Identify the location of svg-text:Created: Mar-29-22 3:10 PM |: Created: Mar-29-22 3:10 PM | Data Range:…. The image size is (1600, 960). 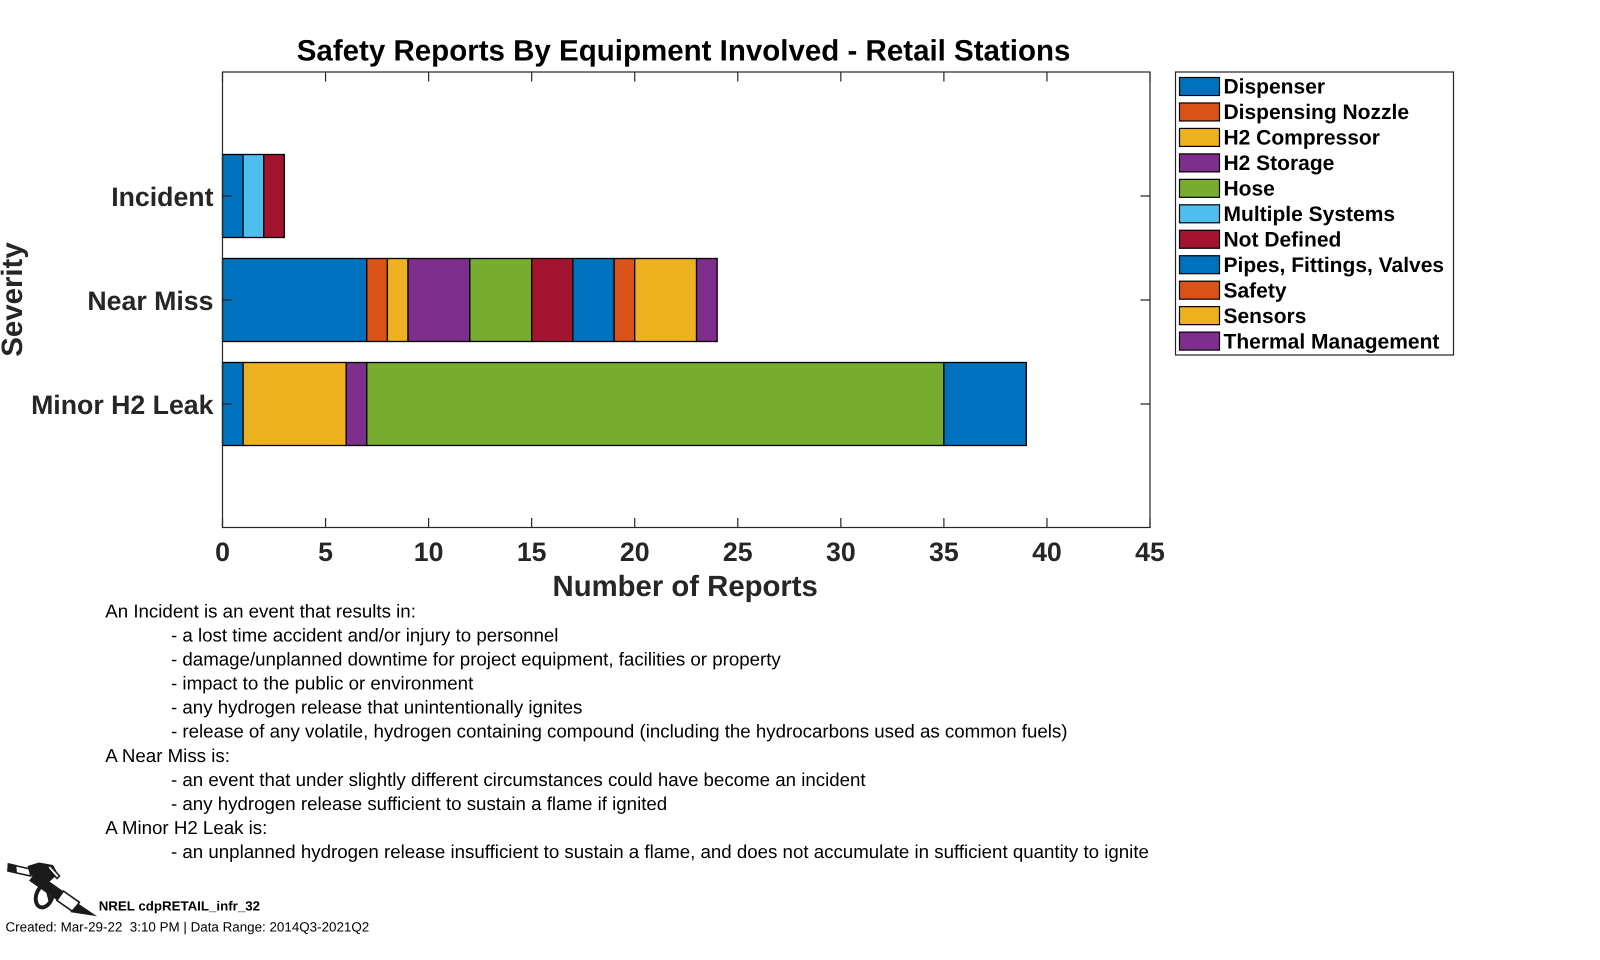
(188, 926).